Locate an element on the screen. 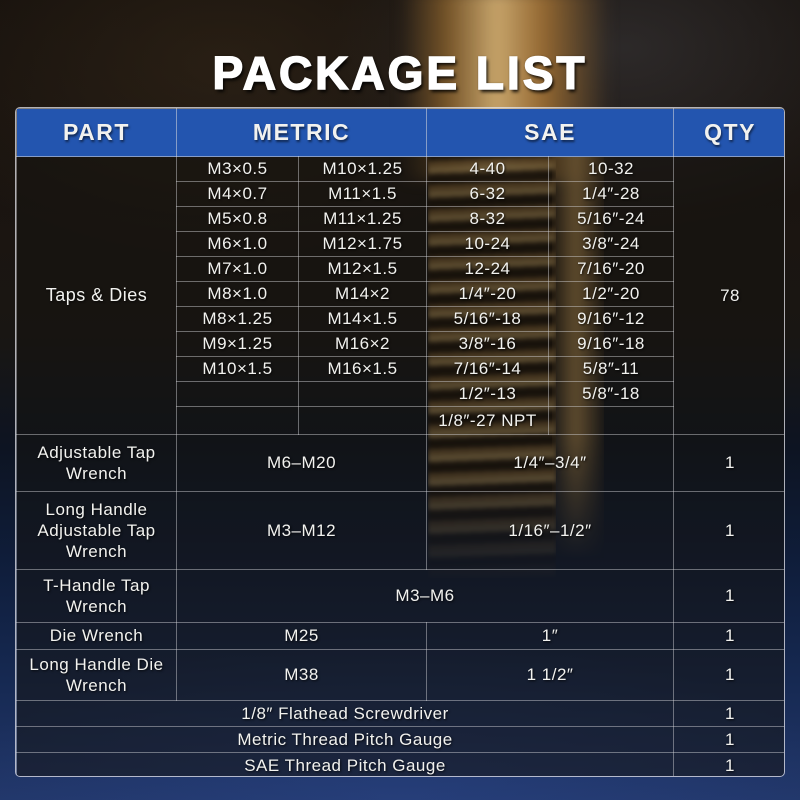  sae-cell: 1/4″-28 is located at coordinates (611, 194).